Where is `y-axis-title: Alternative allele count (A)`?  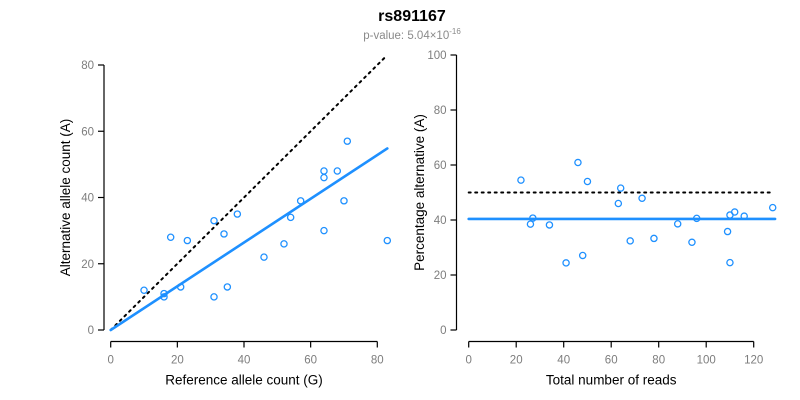 y-axis-title: Alternative allele count (A) is located at coordinates (65, 198).